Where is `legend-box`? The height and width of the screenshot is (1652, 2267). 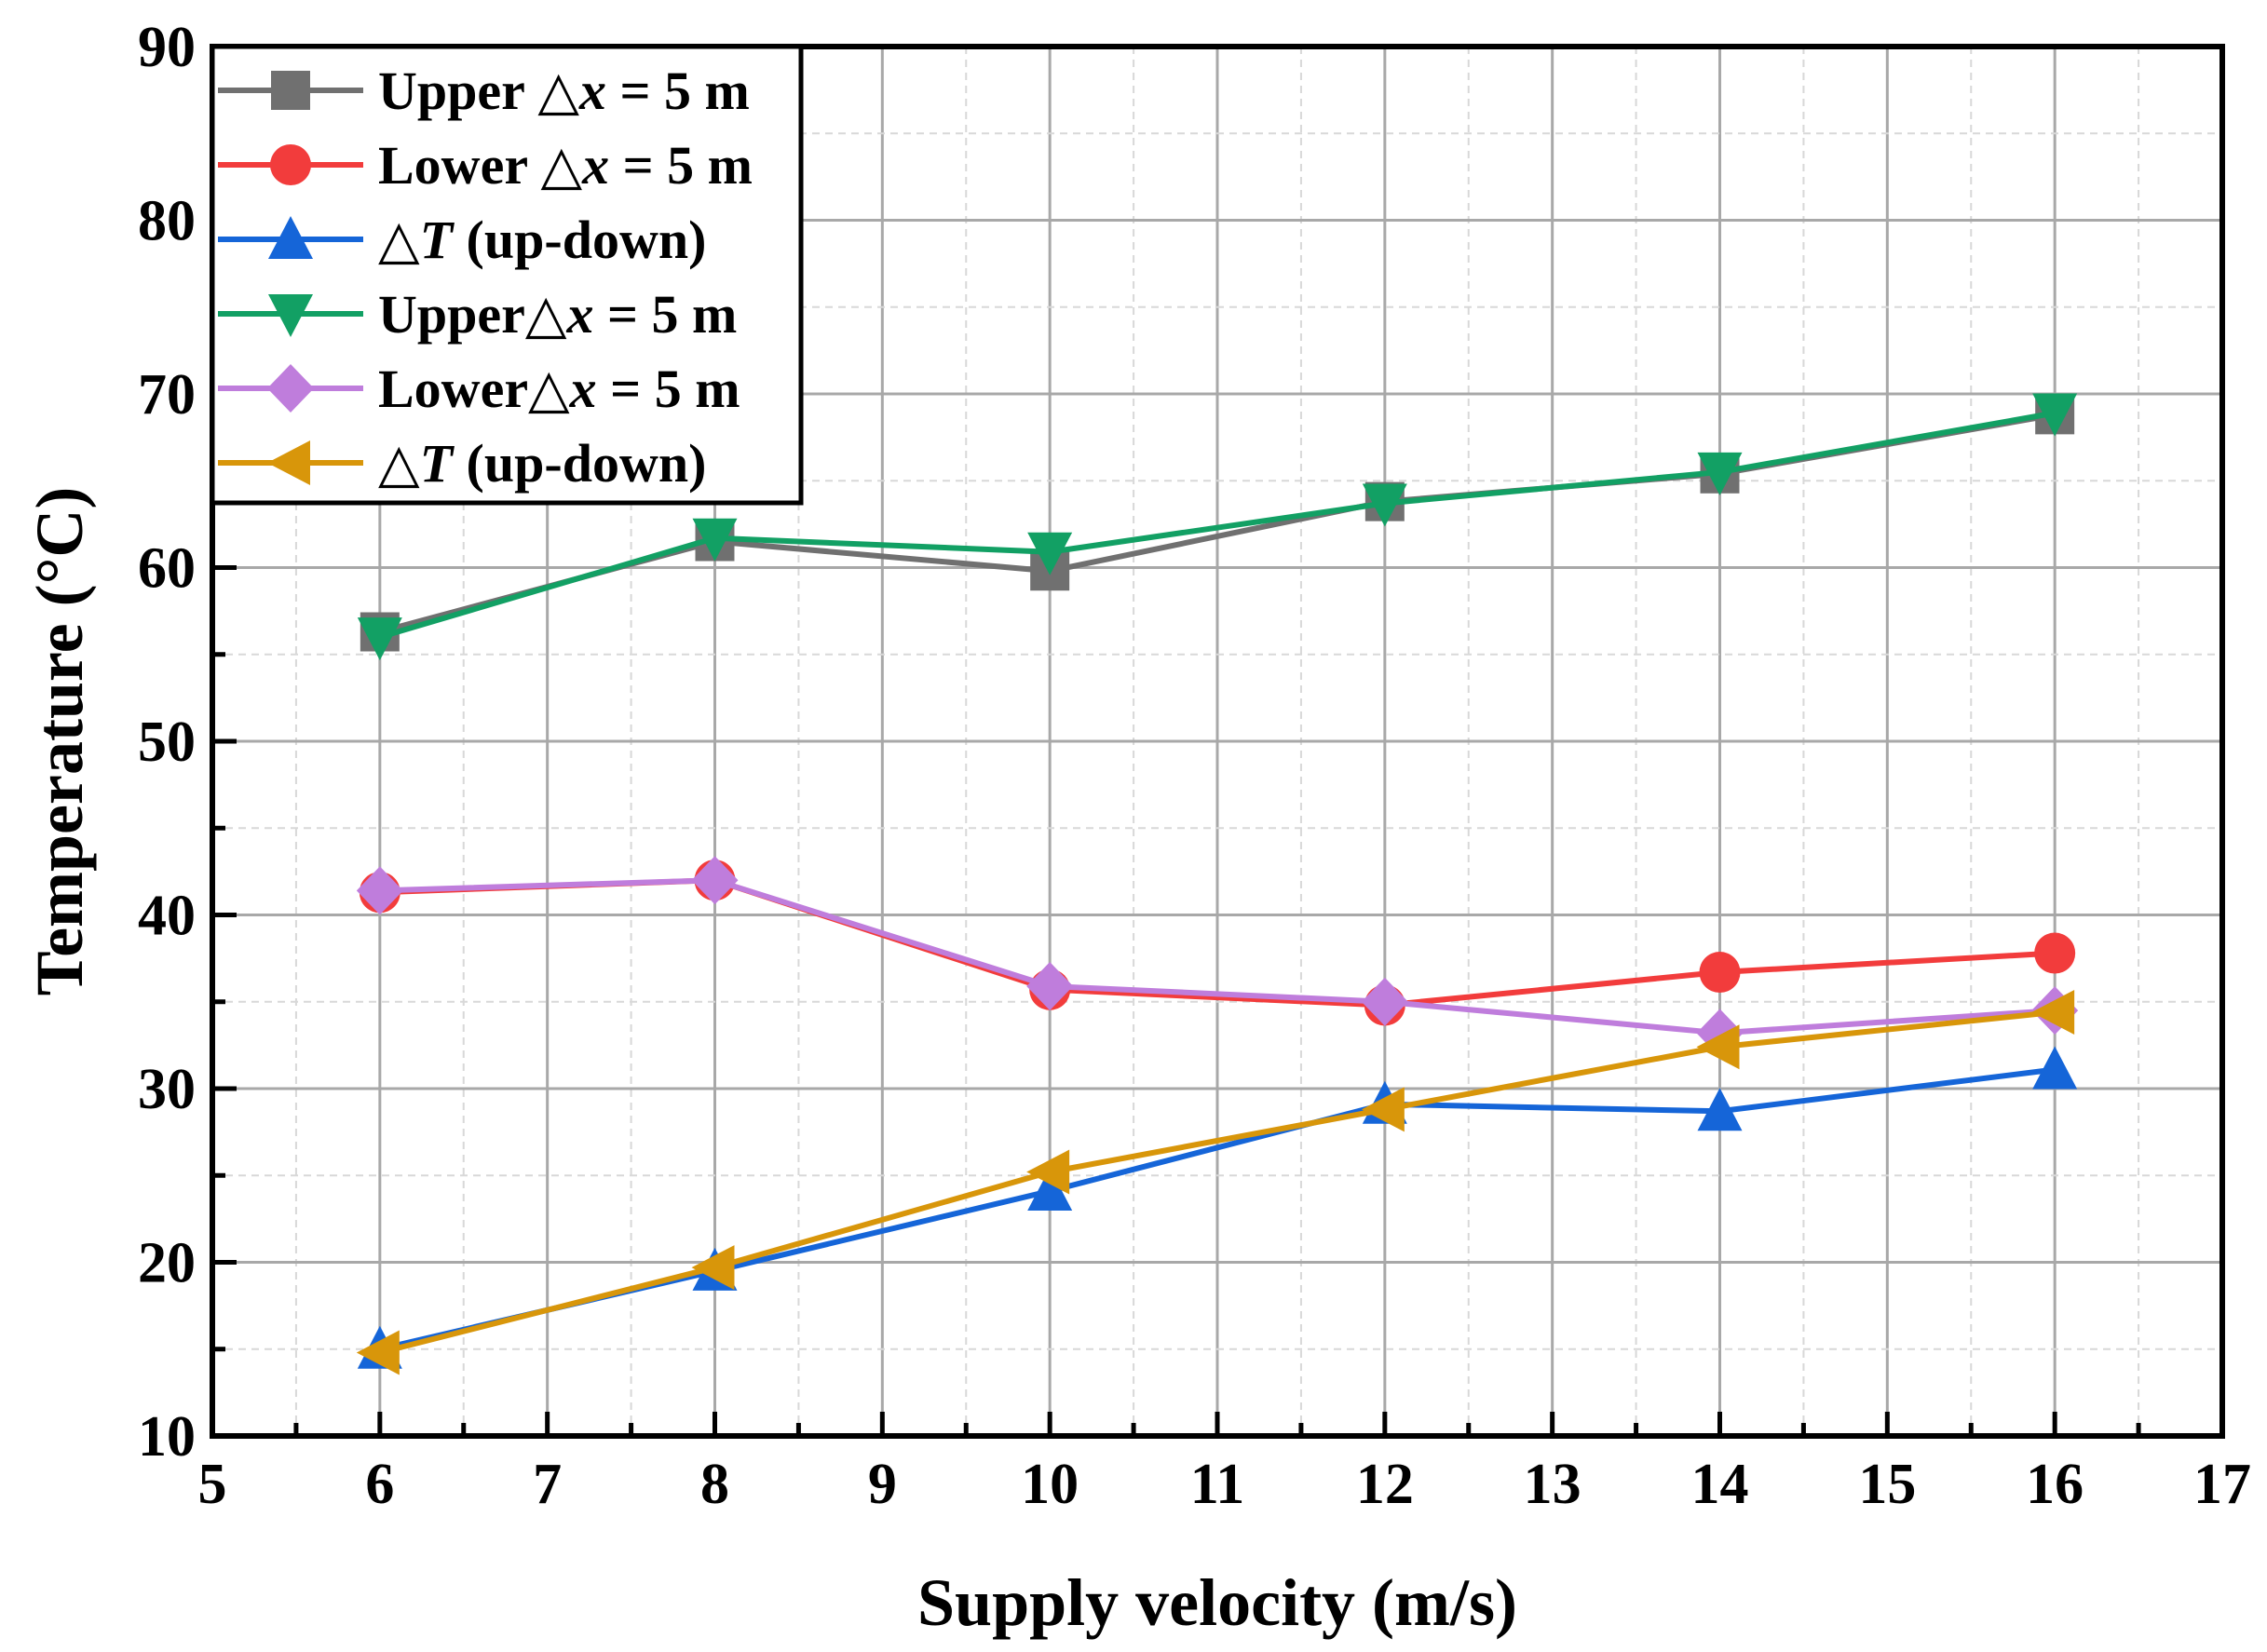
legend-box is located at coordinates (507, 275).